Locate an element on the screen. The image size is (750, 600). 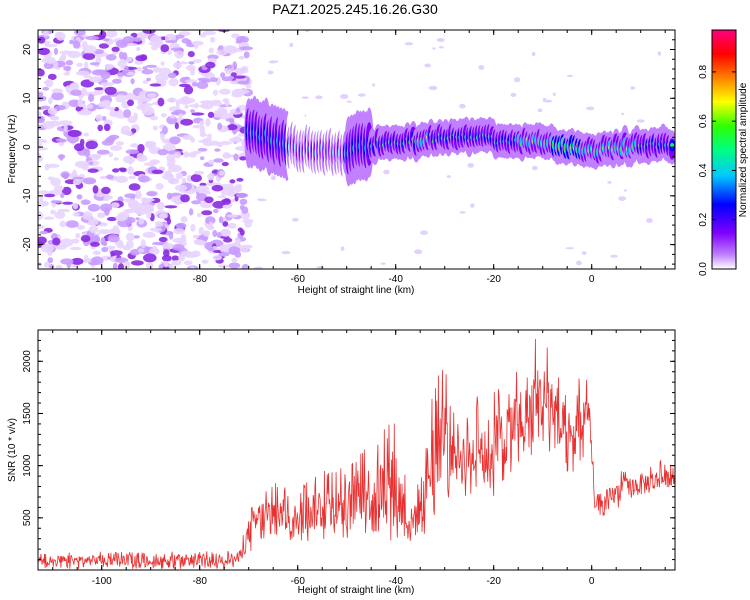
x-tick-label: 0 is located at coordinates (592, 581).